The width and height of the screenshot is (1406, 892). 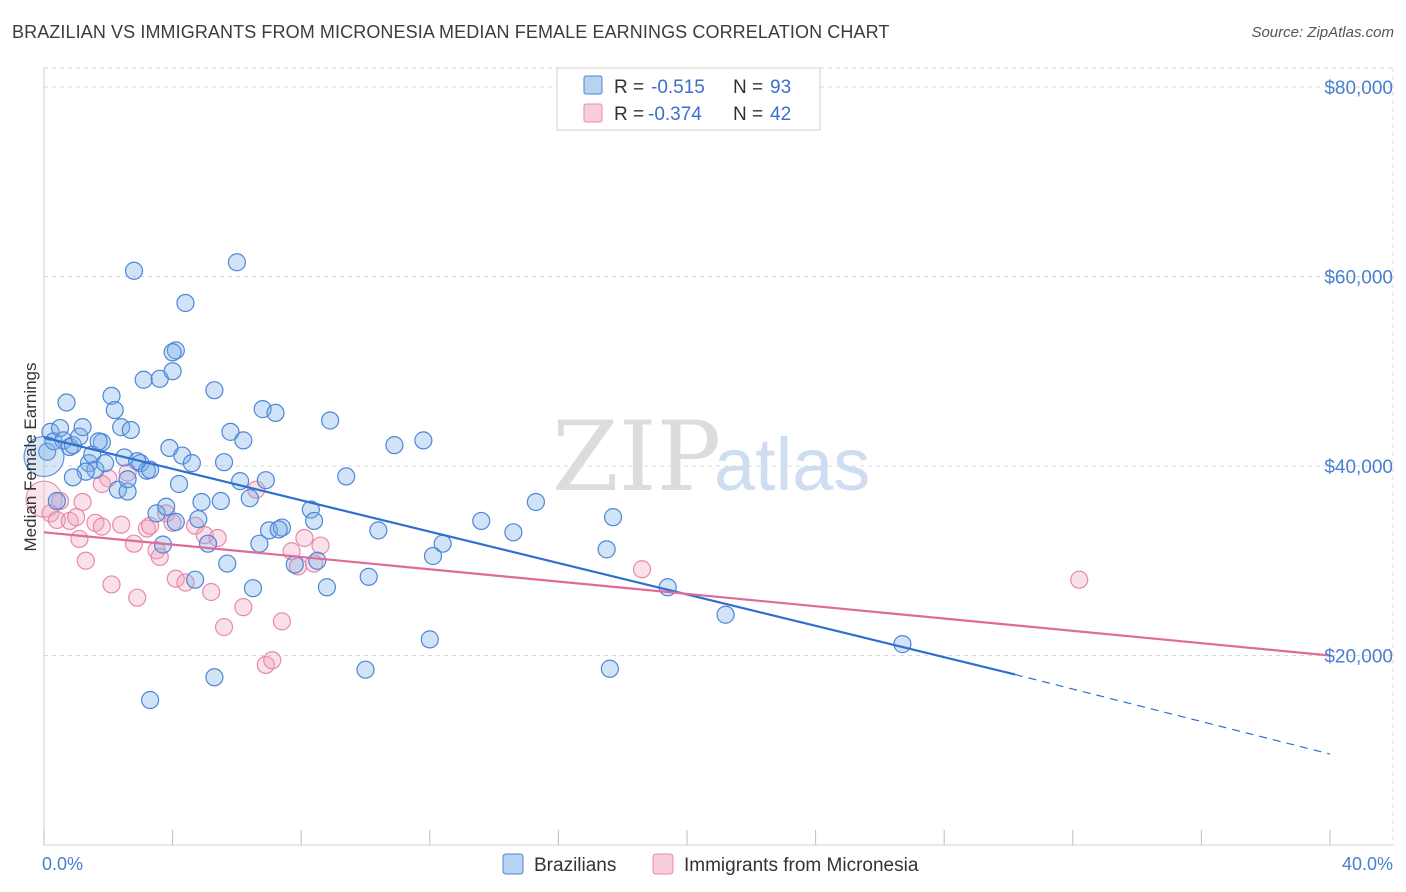 I want to click on bottom-legend-swatch-micronesia, so click(x=663, y=864).